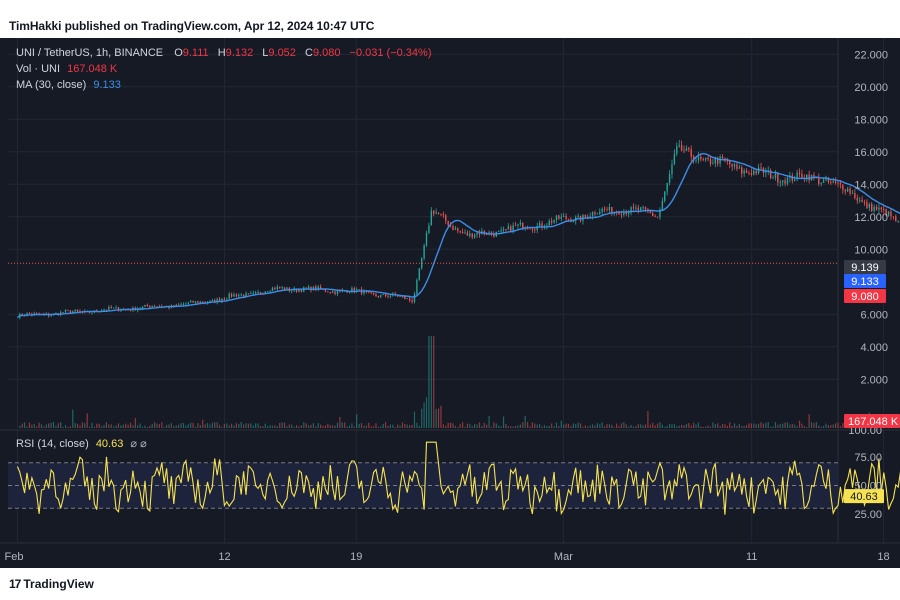 The image size is (900, 600). I want to click on time-axis: Feb1219Mar111825Apr815, so click(452, 557).